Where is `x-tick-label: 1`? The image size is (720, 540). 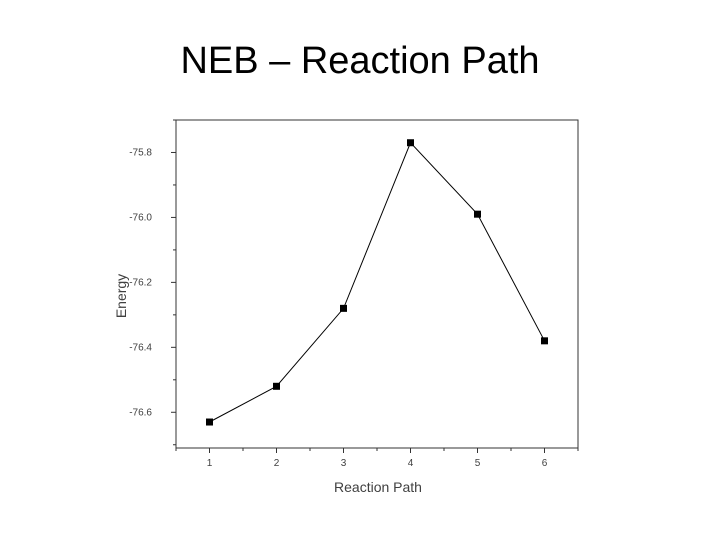 x-tick-label: 1 is located at coordinates (210, 463).